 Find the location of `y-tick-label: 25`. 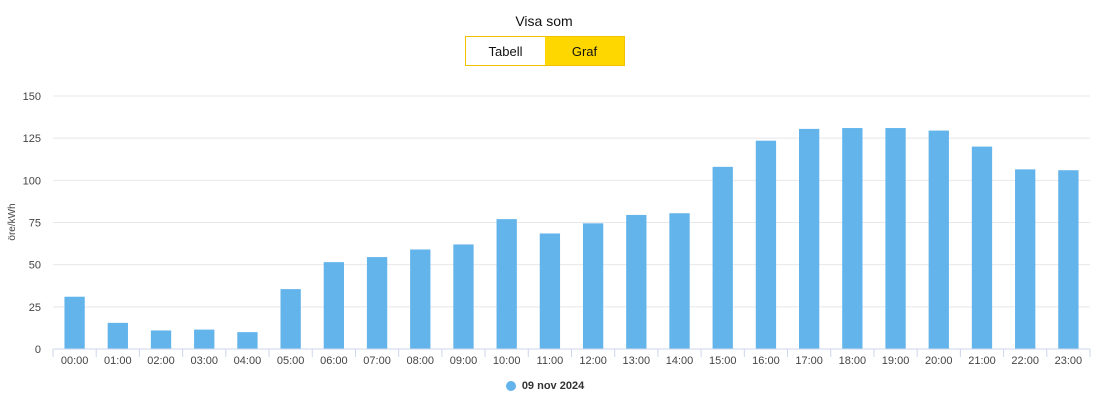

y-tick-label: 25 is located at coordinates (35, 308).